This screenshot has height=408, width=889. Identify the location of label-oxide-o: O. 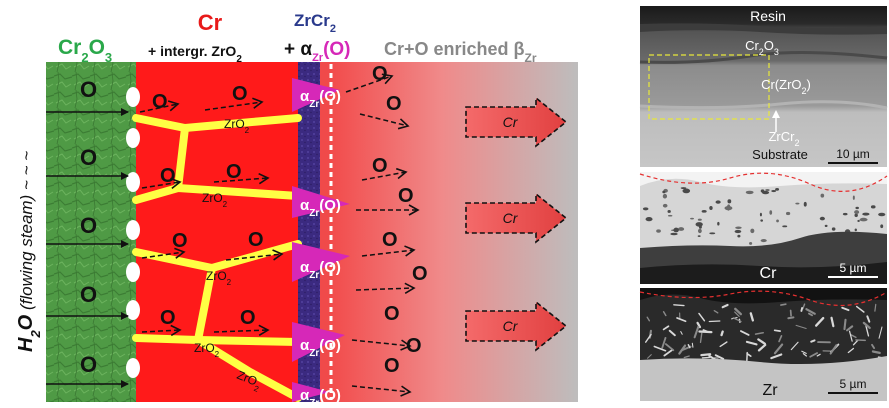
(769, 45).